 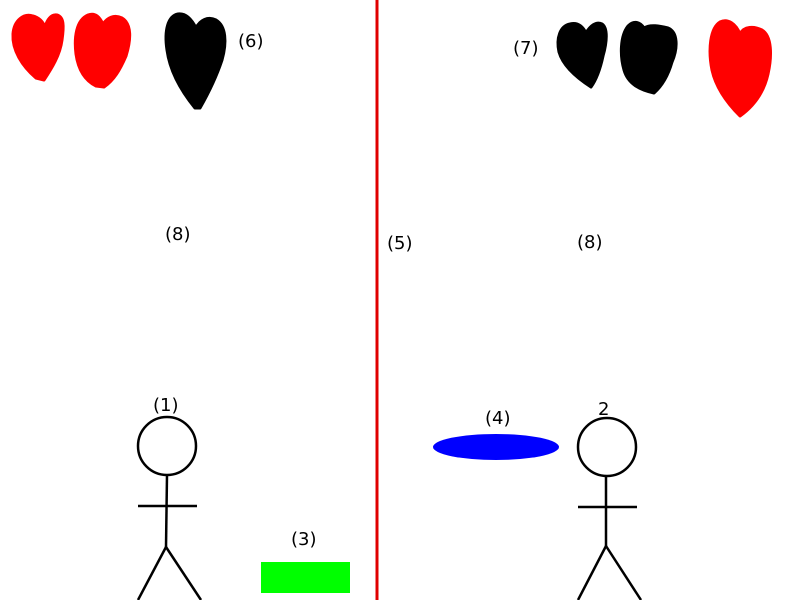 What do you see at coordinates (592, 572) in the screenshot?
I see `player-2-left-leg` at bounding box center [592, 572].